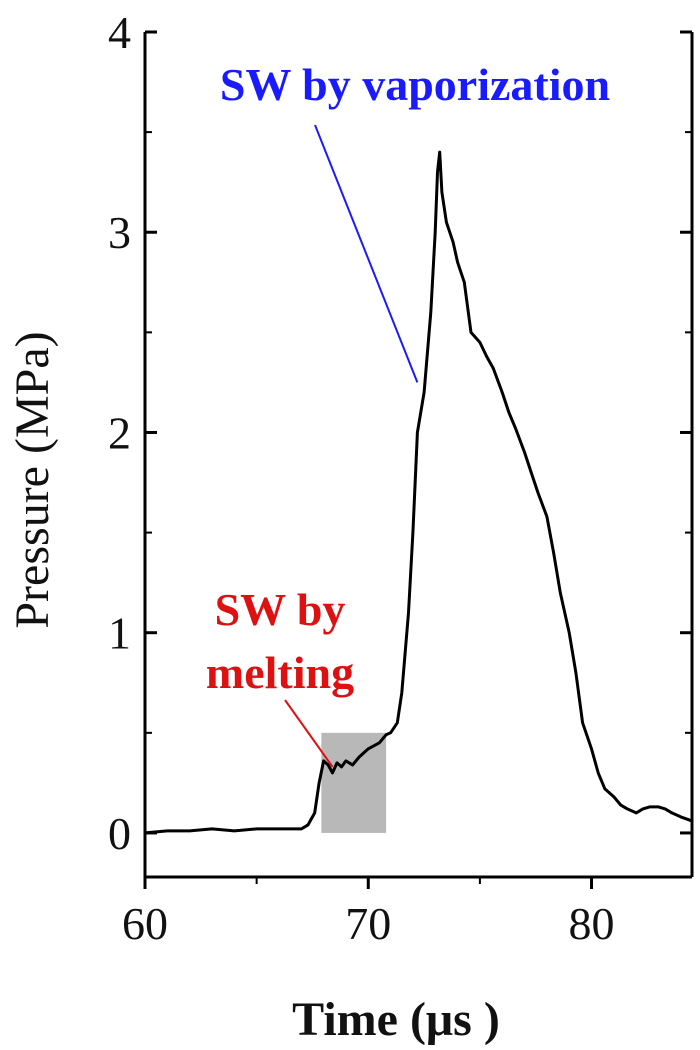  Describe the element at coordinates (368, 923) in the screenshot. I see `x-tick-label: 70` at that location.